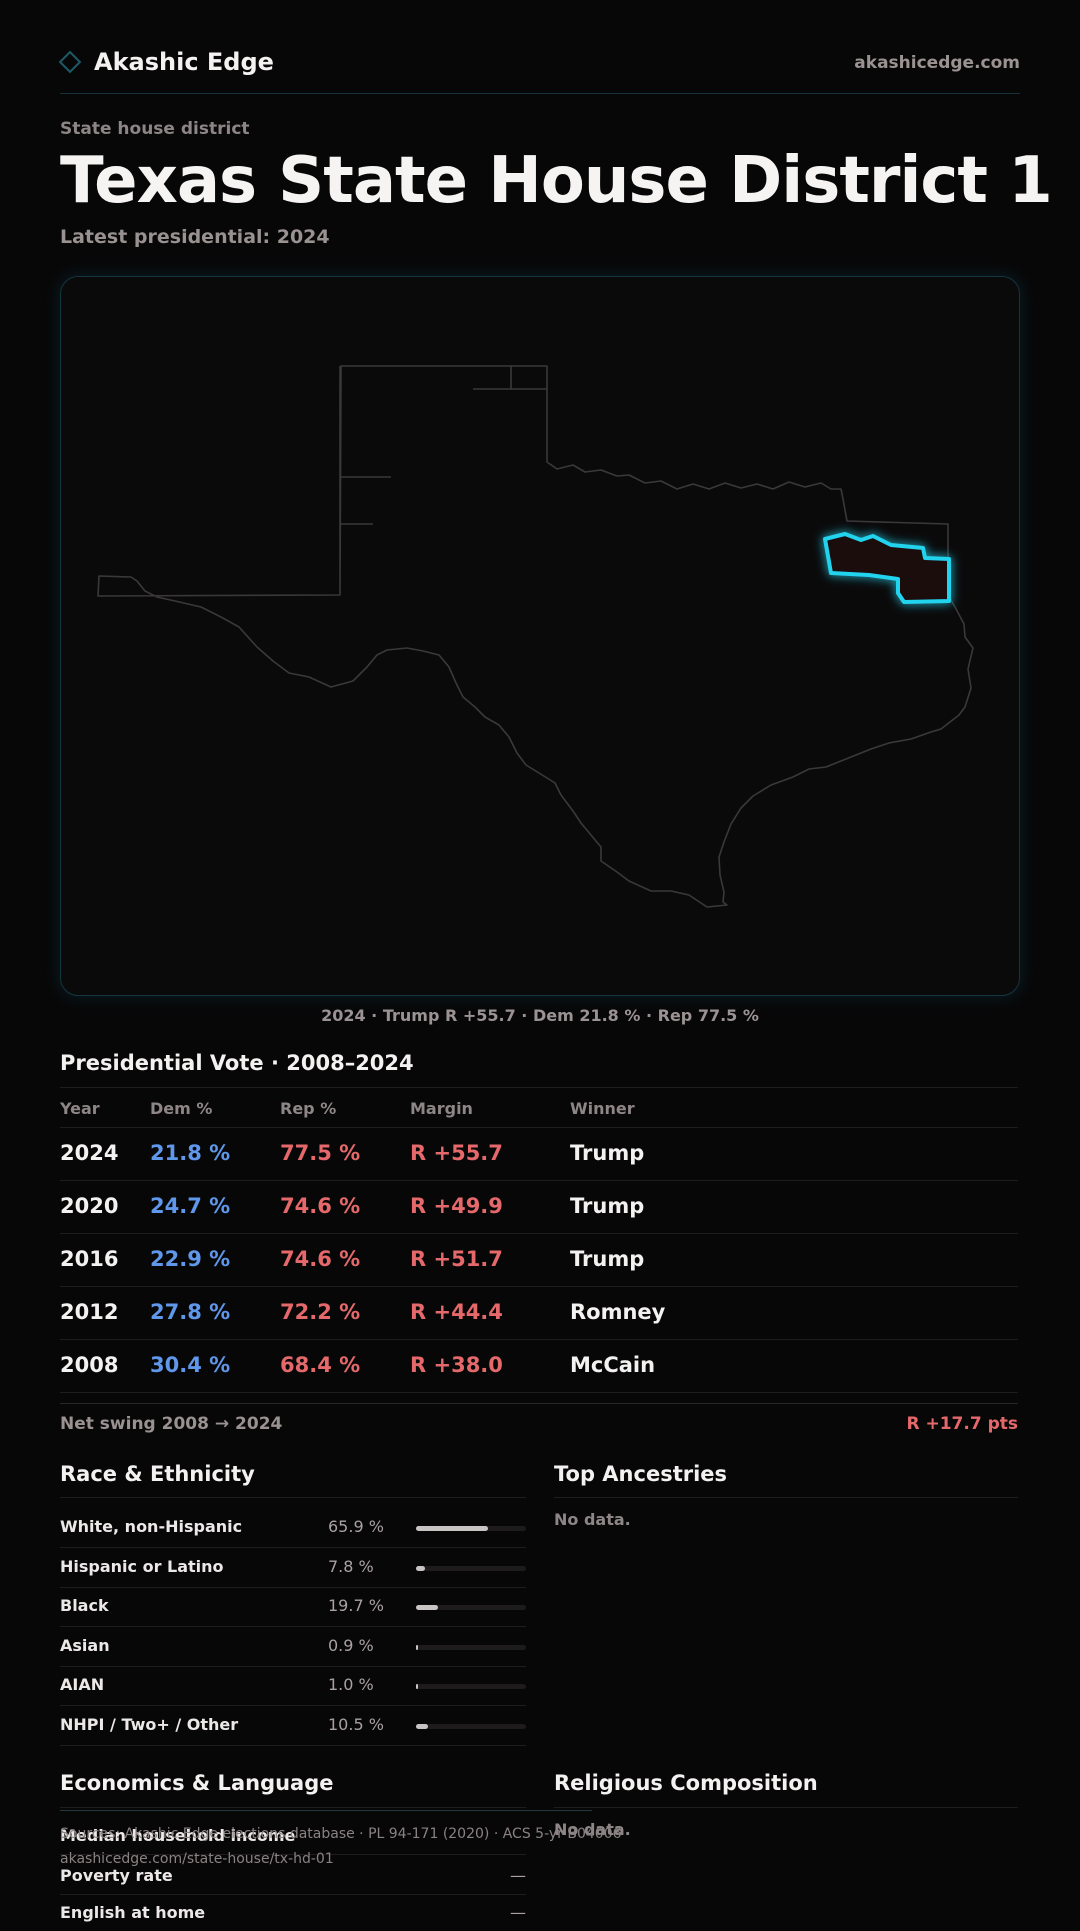  Describe the element at coordinates (197, 1859) in the screenshot. I see `footer-url: akashicedge.com/state-house/tx-hd-01` at that location.